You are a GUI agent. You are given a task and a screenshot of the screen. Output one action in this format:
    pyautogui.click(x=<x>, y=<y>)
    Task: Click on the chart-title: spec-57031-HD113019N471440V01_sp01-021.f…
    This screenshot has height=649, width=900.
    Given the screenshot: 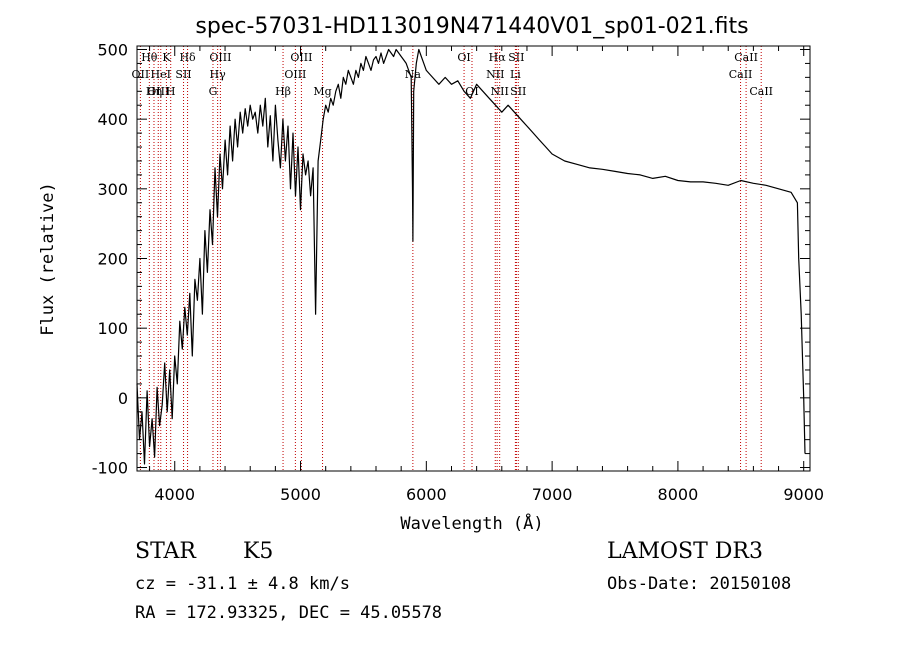 What is the action you would take?
    pyautogui.click(x=471, y=26)
    